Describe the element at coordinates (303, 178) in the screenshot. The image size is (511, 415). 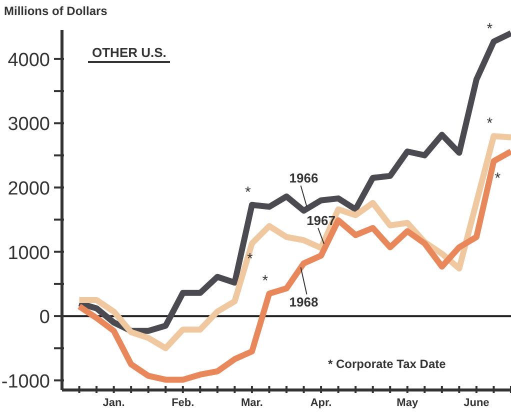
I see `series-label: 1966` at that location.